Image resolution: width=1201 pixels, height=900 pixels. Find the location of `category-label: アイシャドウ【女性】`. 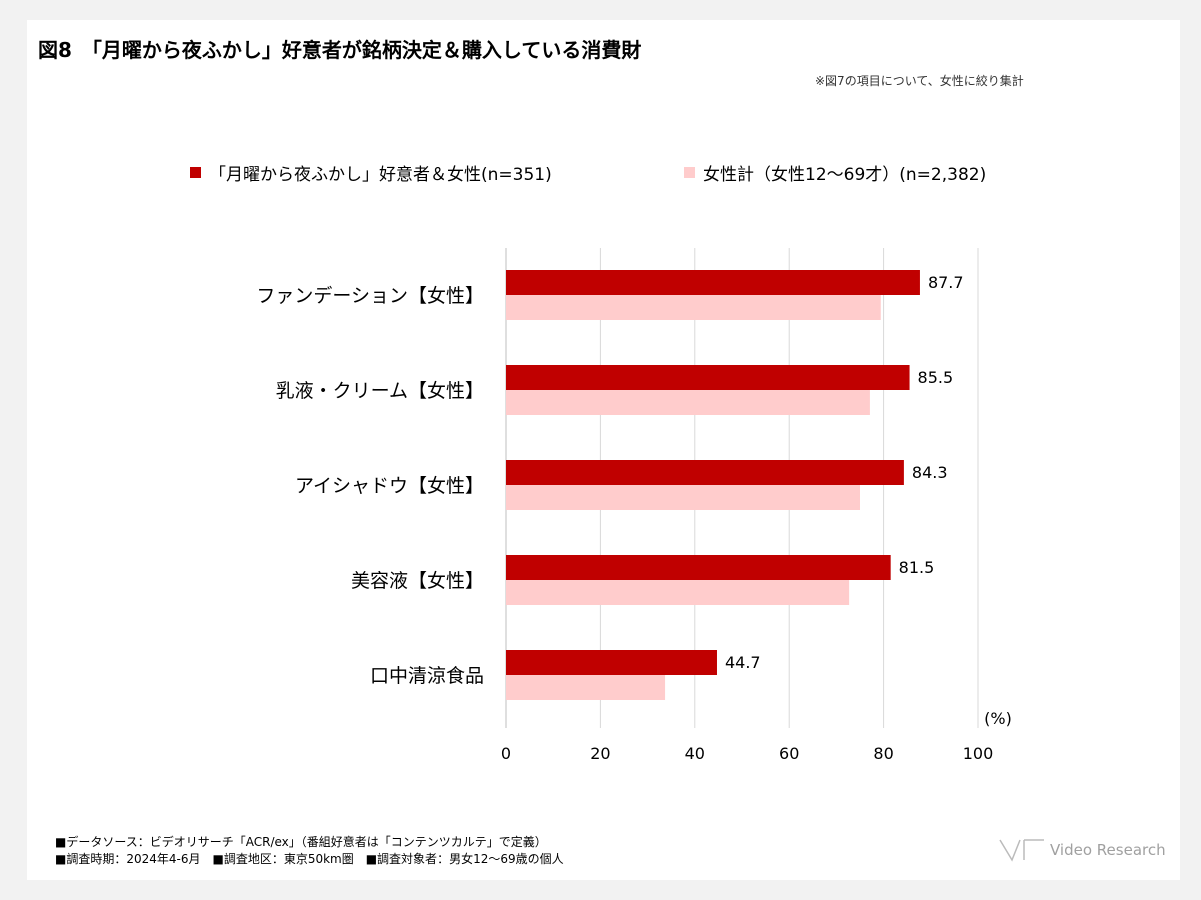

category-label: アイシャドウ【女性】 is located at coordinates (389, 486).